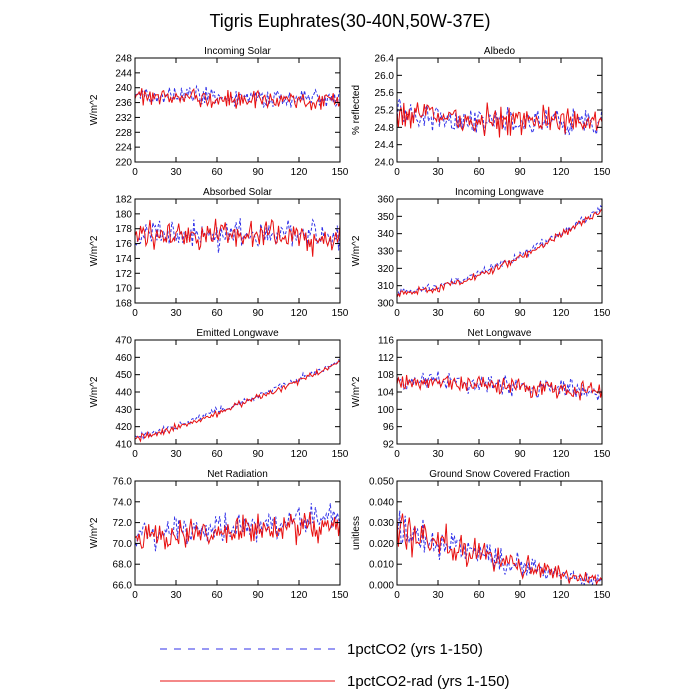 The height and width of the screenshot is (700, 700). I want to click on y-tick-label: 0.040, so click(381, 502).